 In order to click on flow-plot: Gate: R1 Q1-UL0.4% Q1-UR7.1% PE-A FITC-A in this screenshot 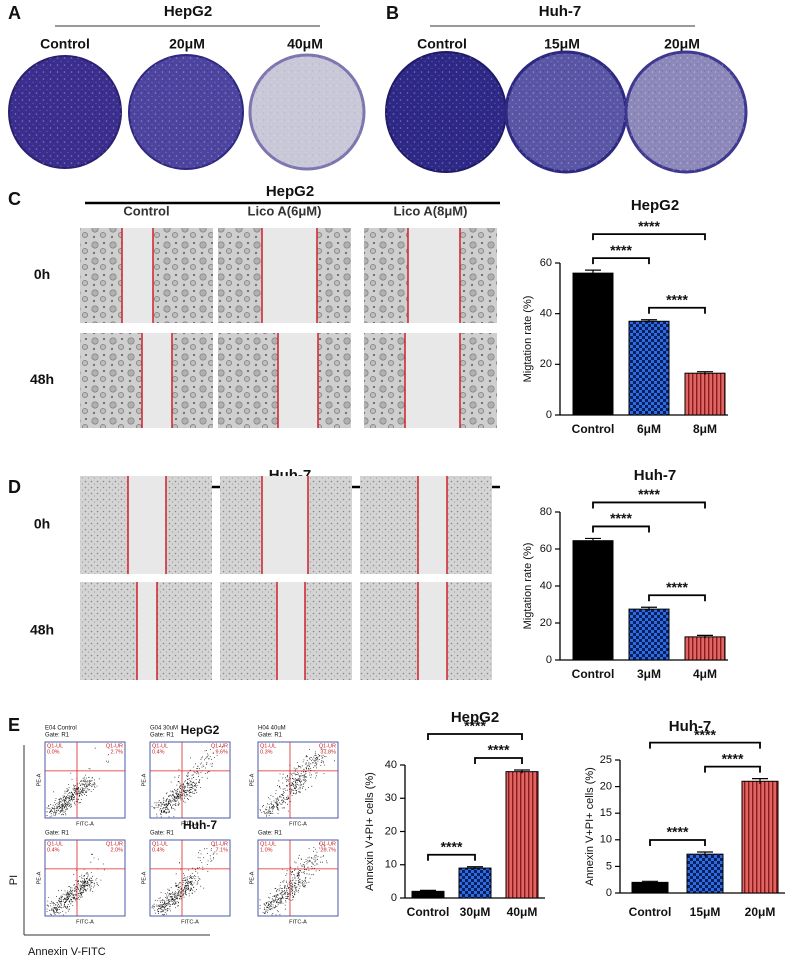, I will do `click(186, 878)`.